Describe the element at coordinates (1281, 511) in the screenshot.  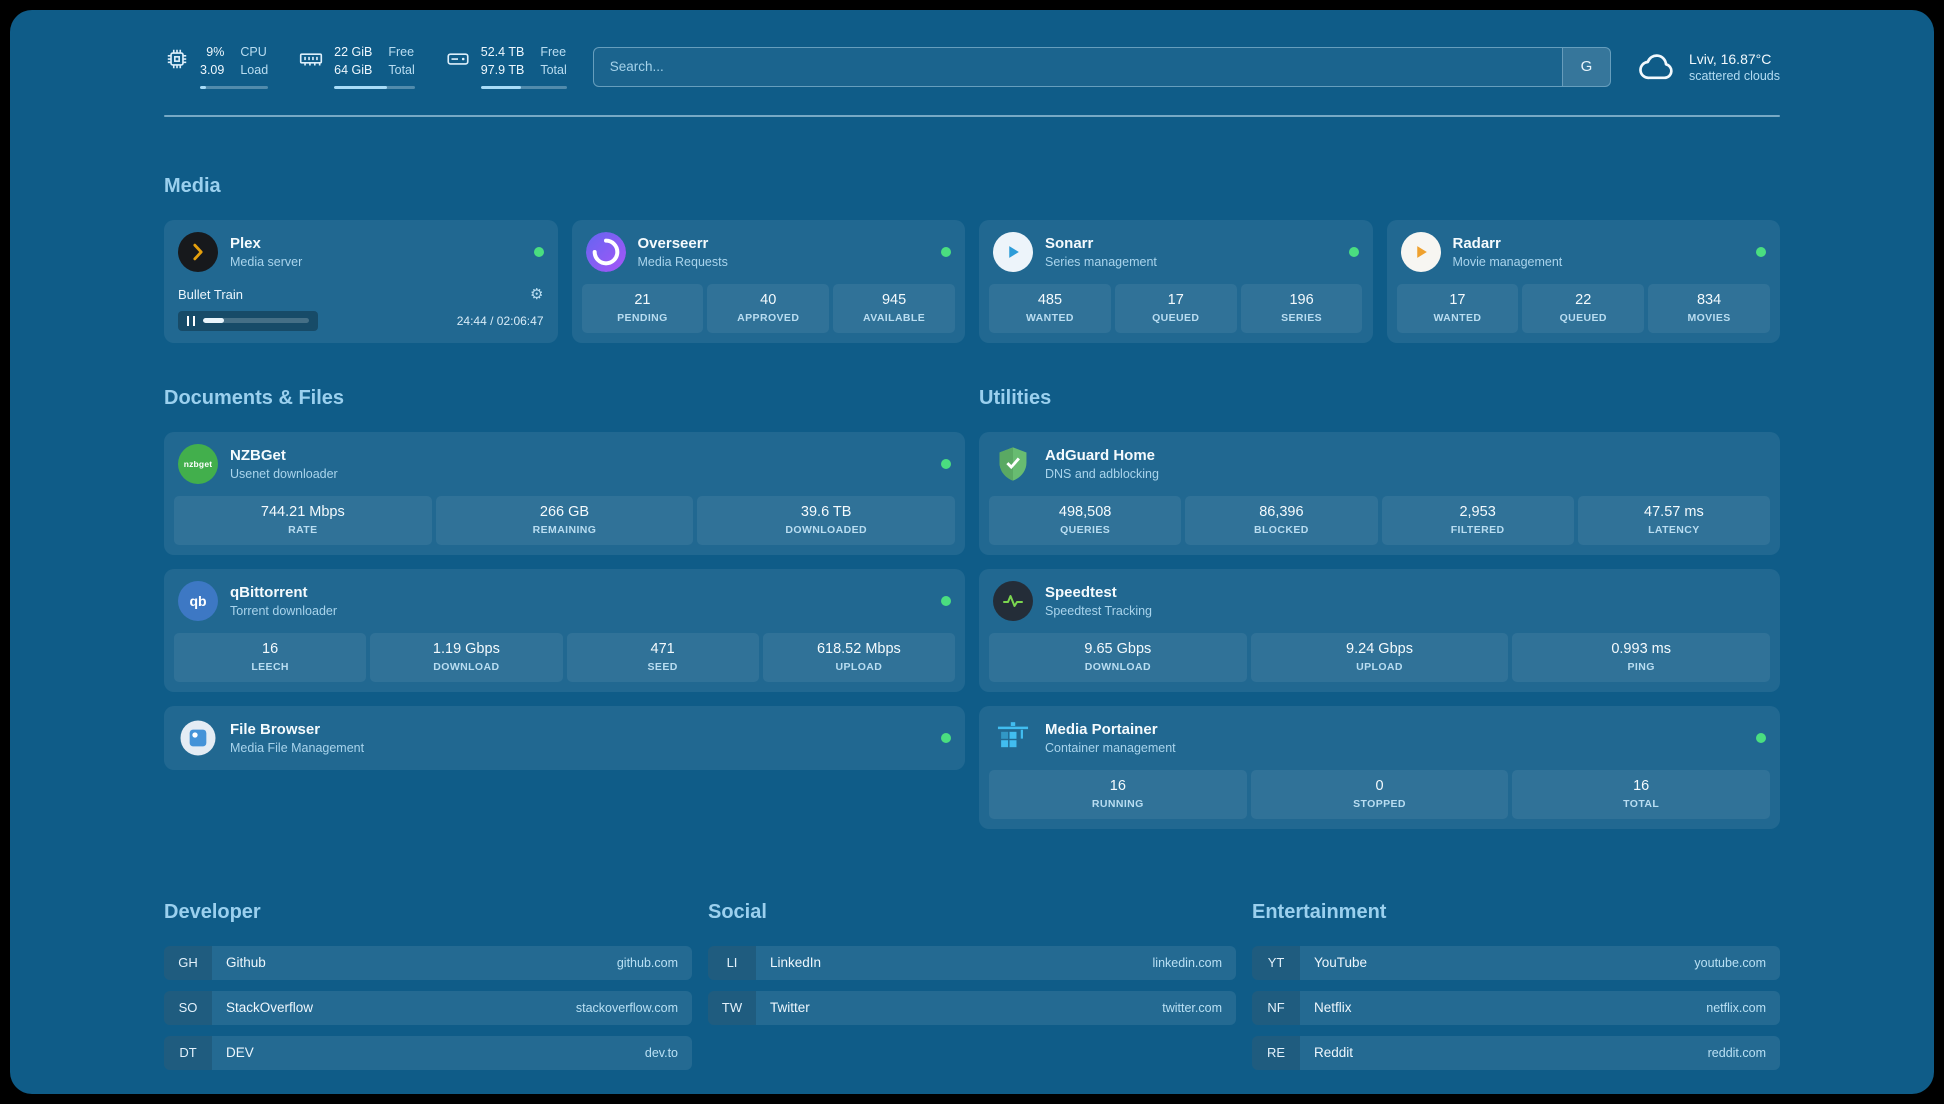
I see `stat-value: 86,396` at that location.